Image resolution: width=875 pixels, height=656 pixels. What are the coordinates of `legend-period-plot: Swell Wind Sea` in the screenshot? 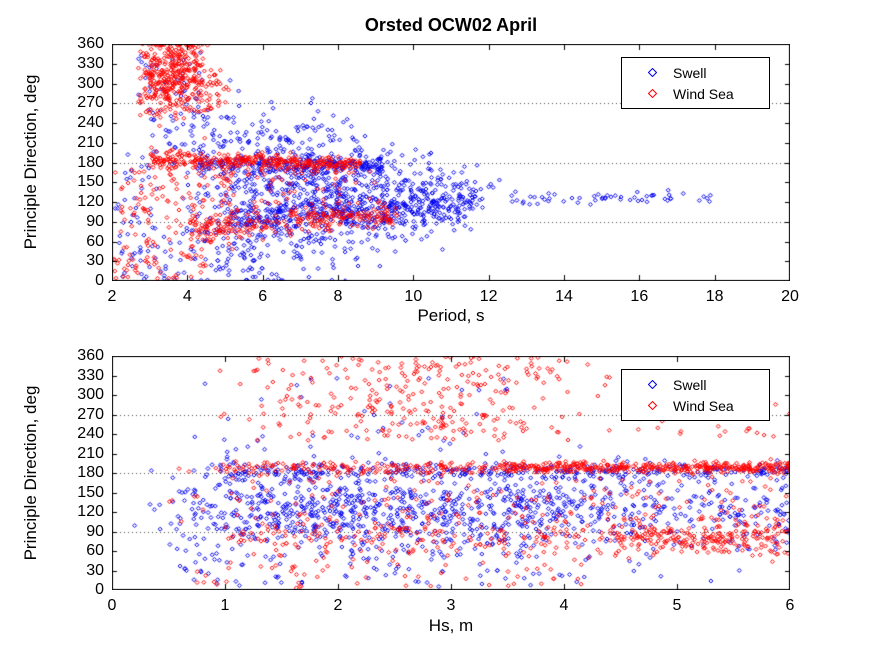 It's located at (695, 83).